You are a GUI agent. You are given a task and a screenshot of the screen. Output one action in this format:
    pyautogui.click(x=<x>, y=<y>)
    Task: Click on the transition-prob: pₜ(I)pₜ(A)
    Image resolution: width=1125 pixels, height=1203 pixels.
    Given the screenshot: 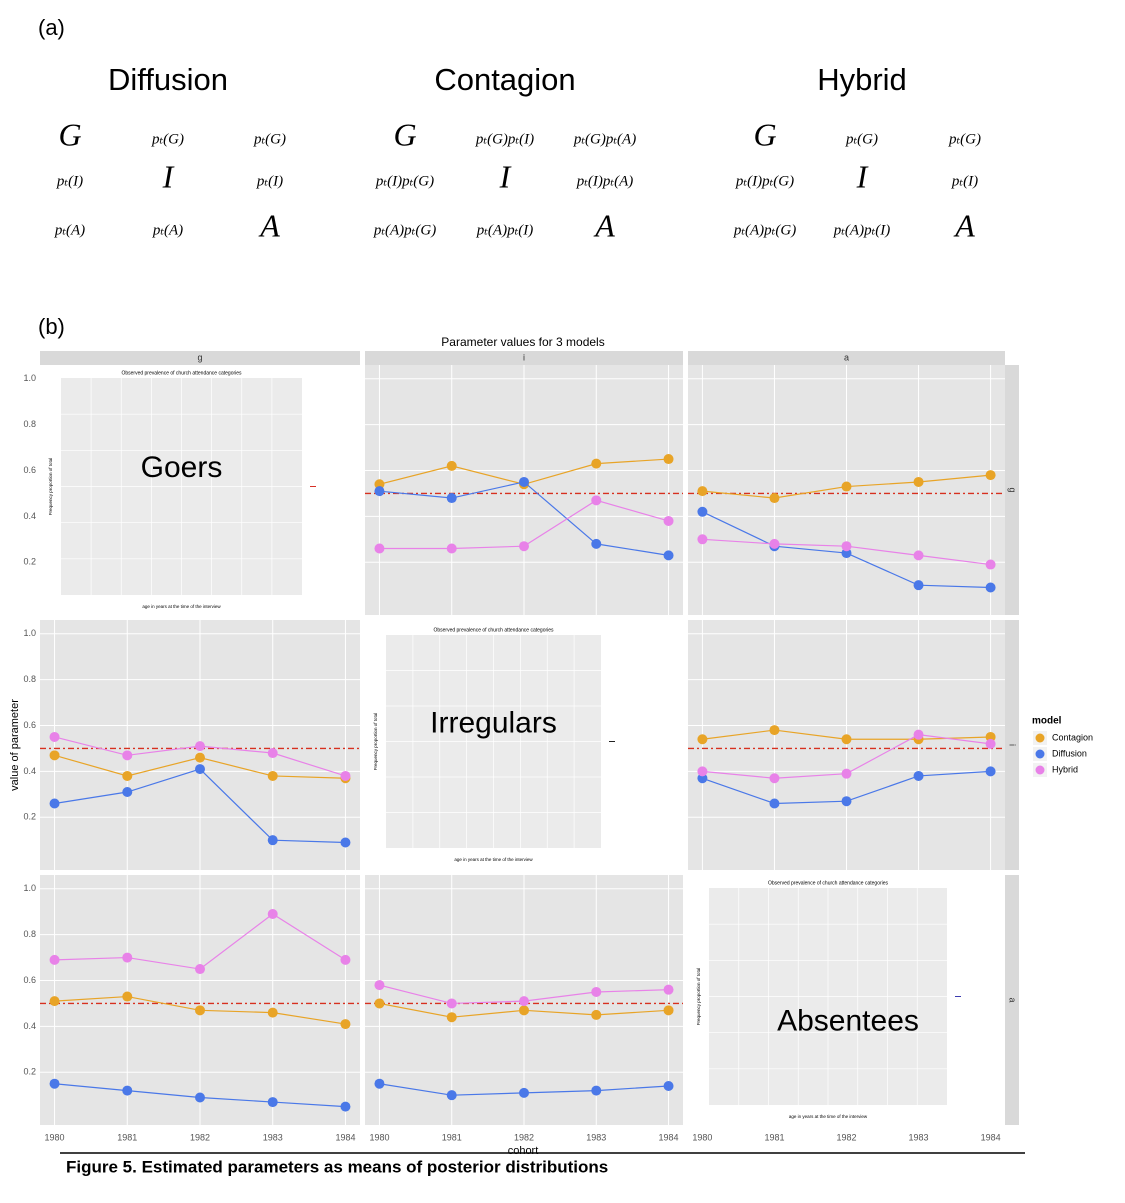 What is the action you would take?
    pyautogui.click(x=605, y=181)
    